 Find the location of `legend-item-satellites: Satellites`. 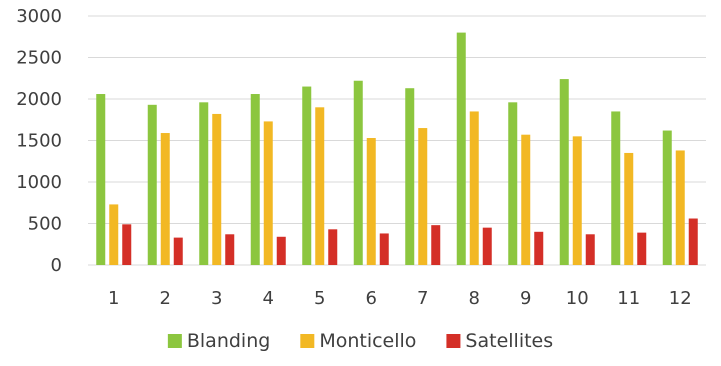

legend-item-satellites: Satellites is located at coordinates (499, 341).